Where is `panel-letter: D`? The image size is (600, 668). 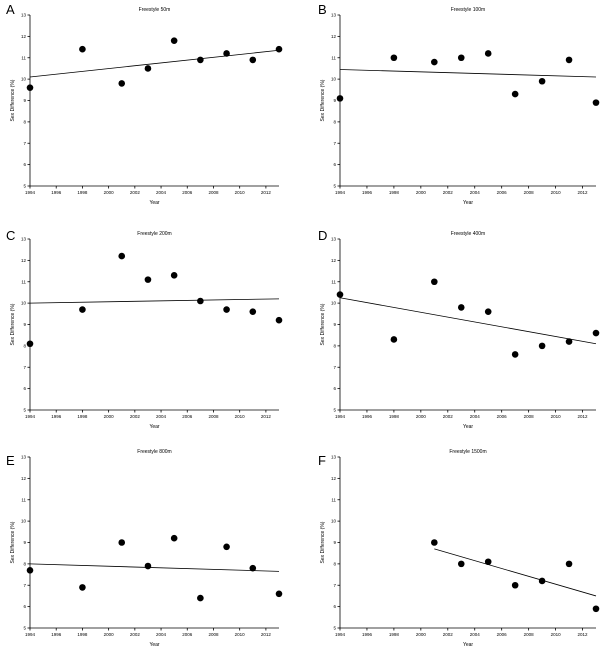 panel-letter: D is located at coordinates (322, 235).